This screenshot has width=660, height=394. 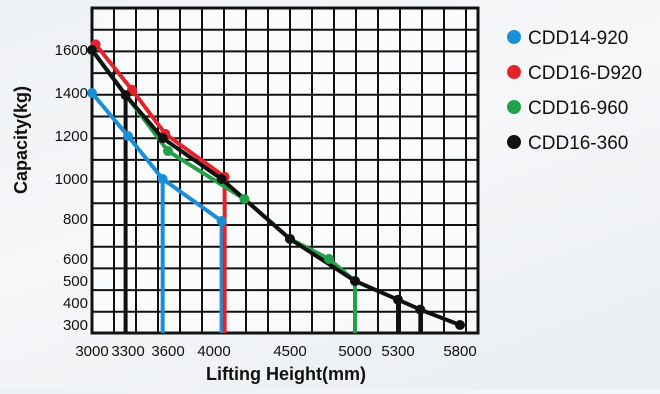 I want to click on x-tick-label: 5000, so click(x=354, y=351).